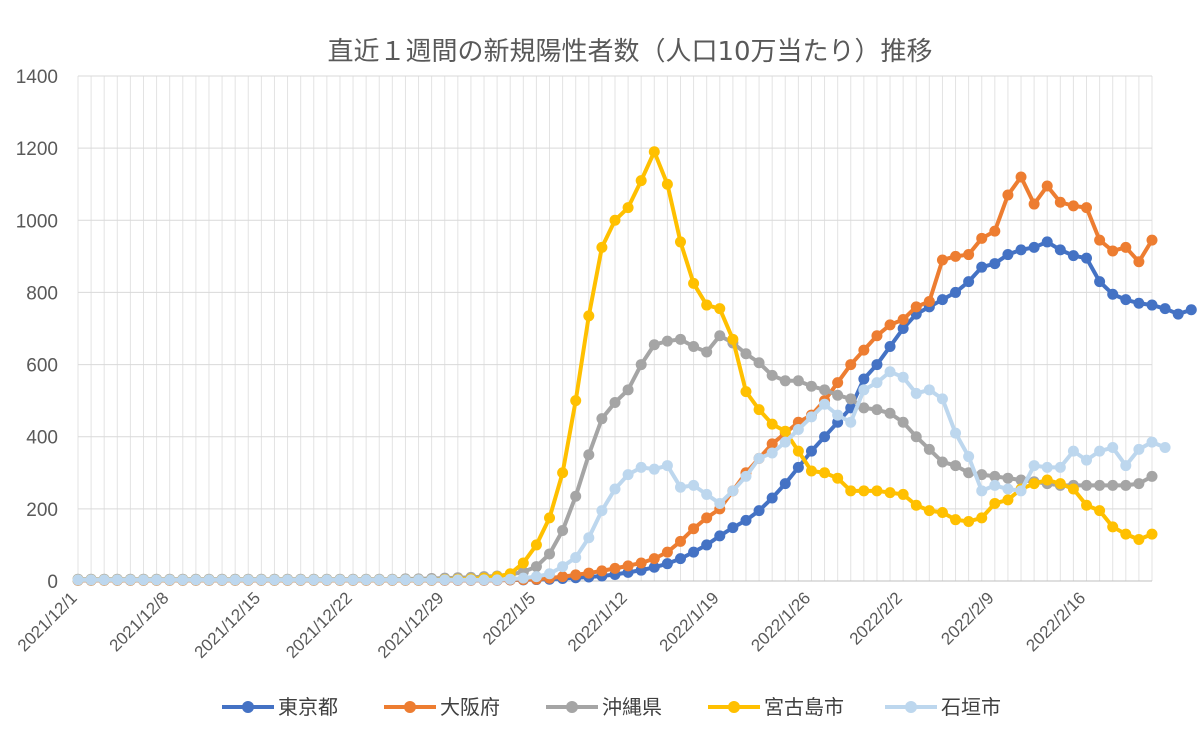  Describe the element at coordinates (629, 52) in the screenshot. I see `chart-title: 直近１週間の新規陽性者数（人口10万当たり）推移` at that location.